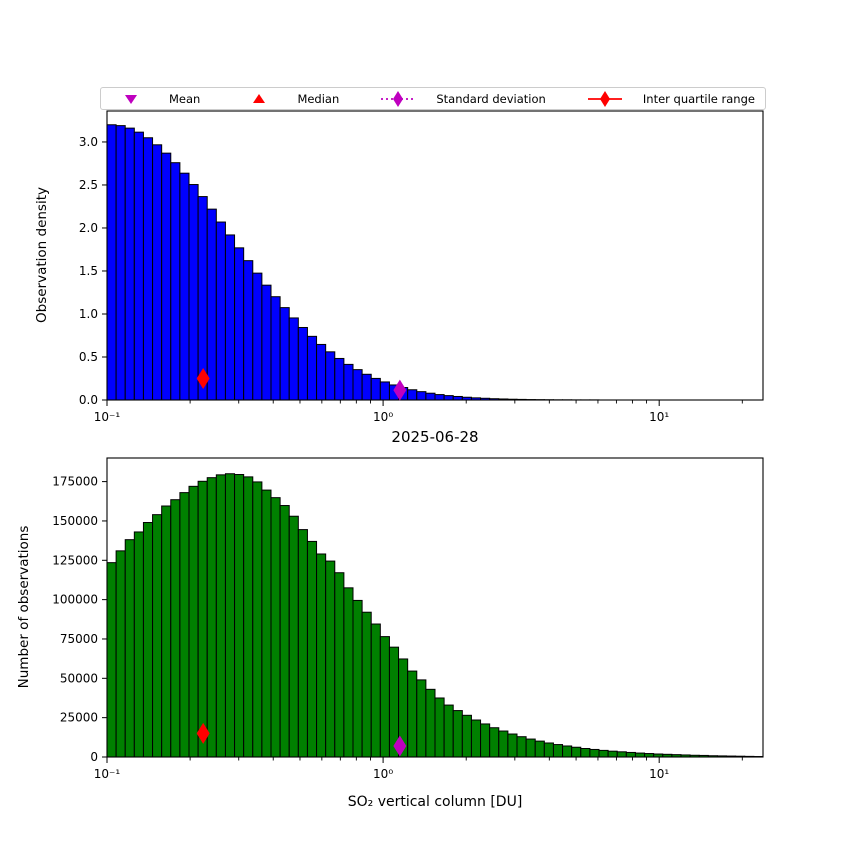  I want to click on svg-text: 0.5, so click(88, 357).